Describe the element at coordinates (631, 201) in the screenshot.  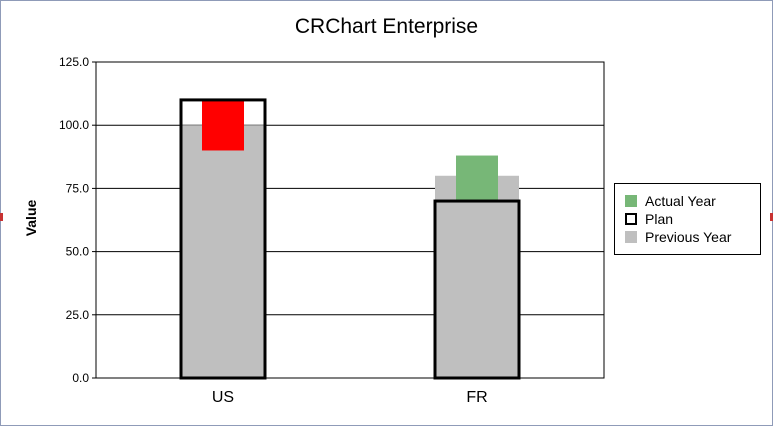
I see `legend-swatch-actual-year` at that location.